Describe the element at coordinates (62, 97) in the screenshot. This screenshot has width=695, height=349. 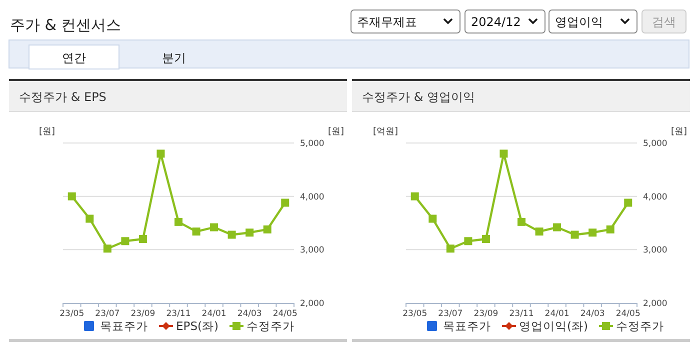
I see `chart-title: 수정주가 & EPS` at that location.